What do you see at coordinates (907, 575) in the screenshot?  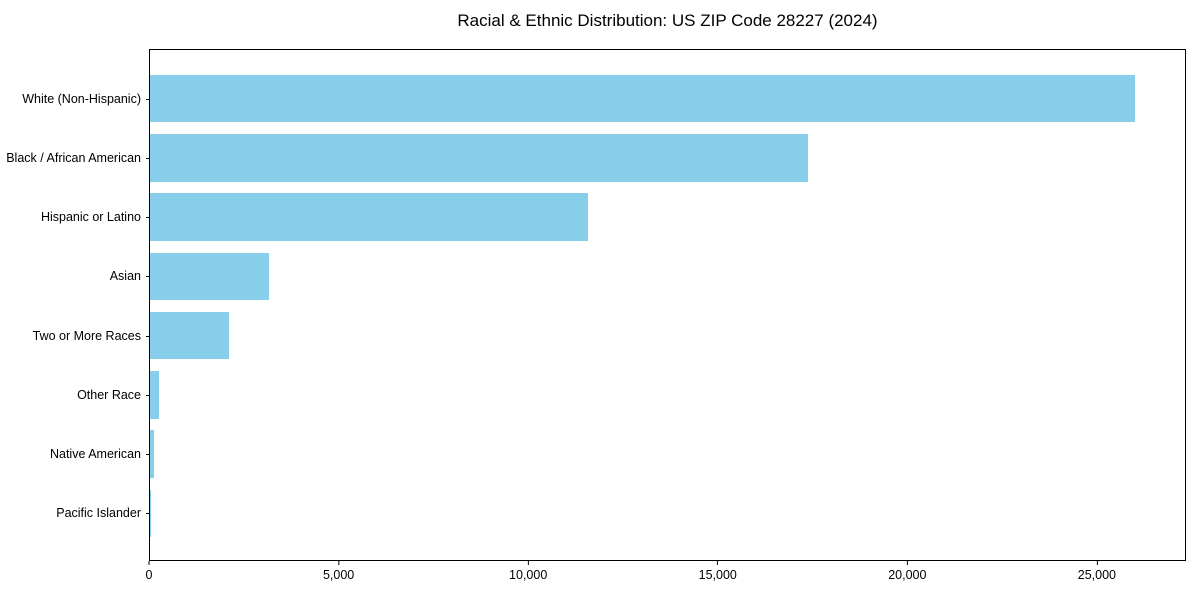 I see `x-tick-label: 20,000` at bounding box center [907, 575].